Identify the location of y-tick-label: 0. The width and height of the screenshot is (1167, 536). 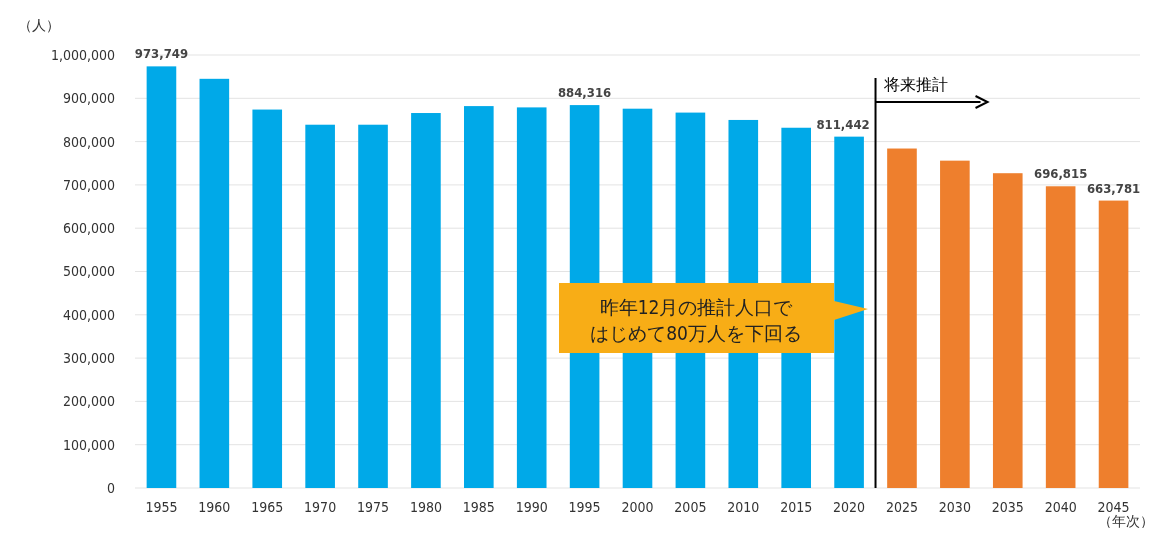
(110, 487).